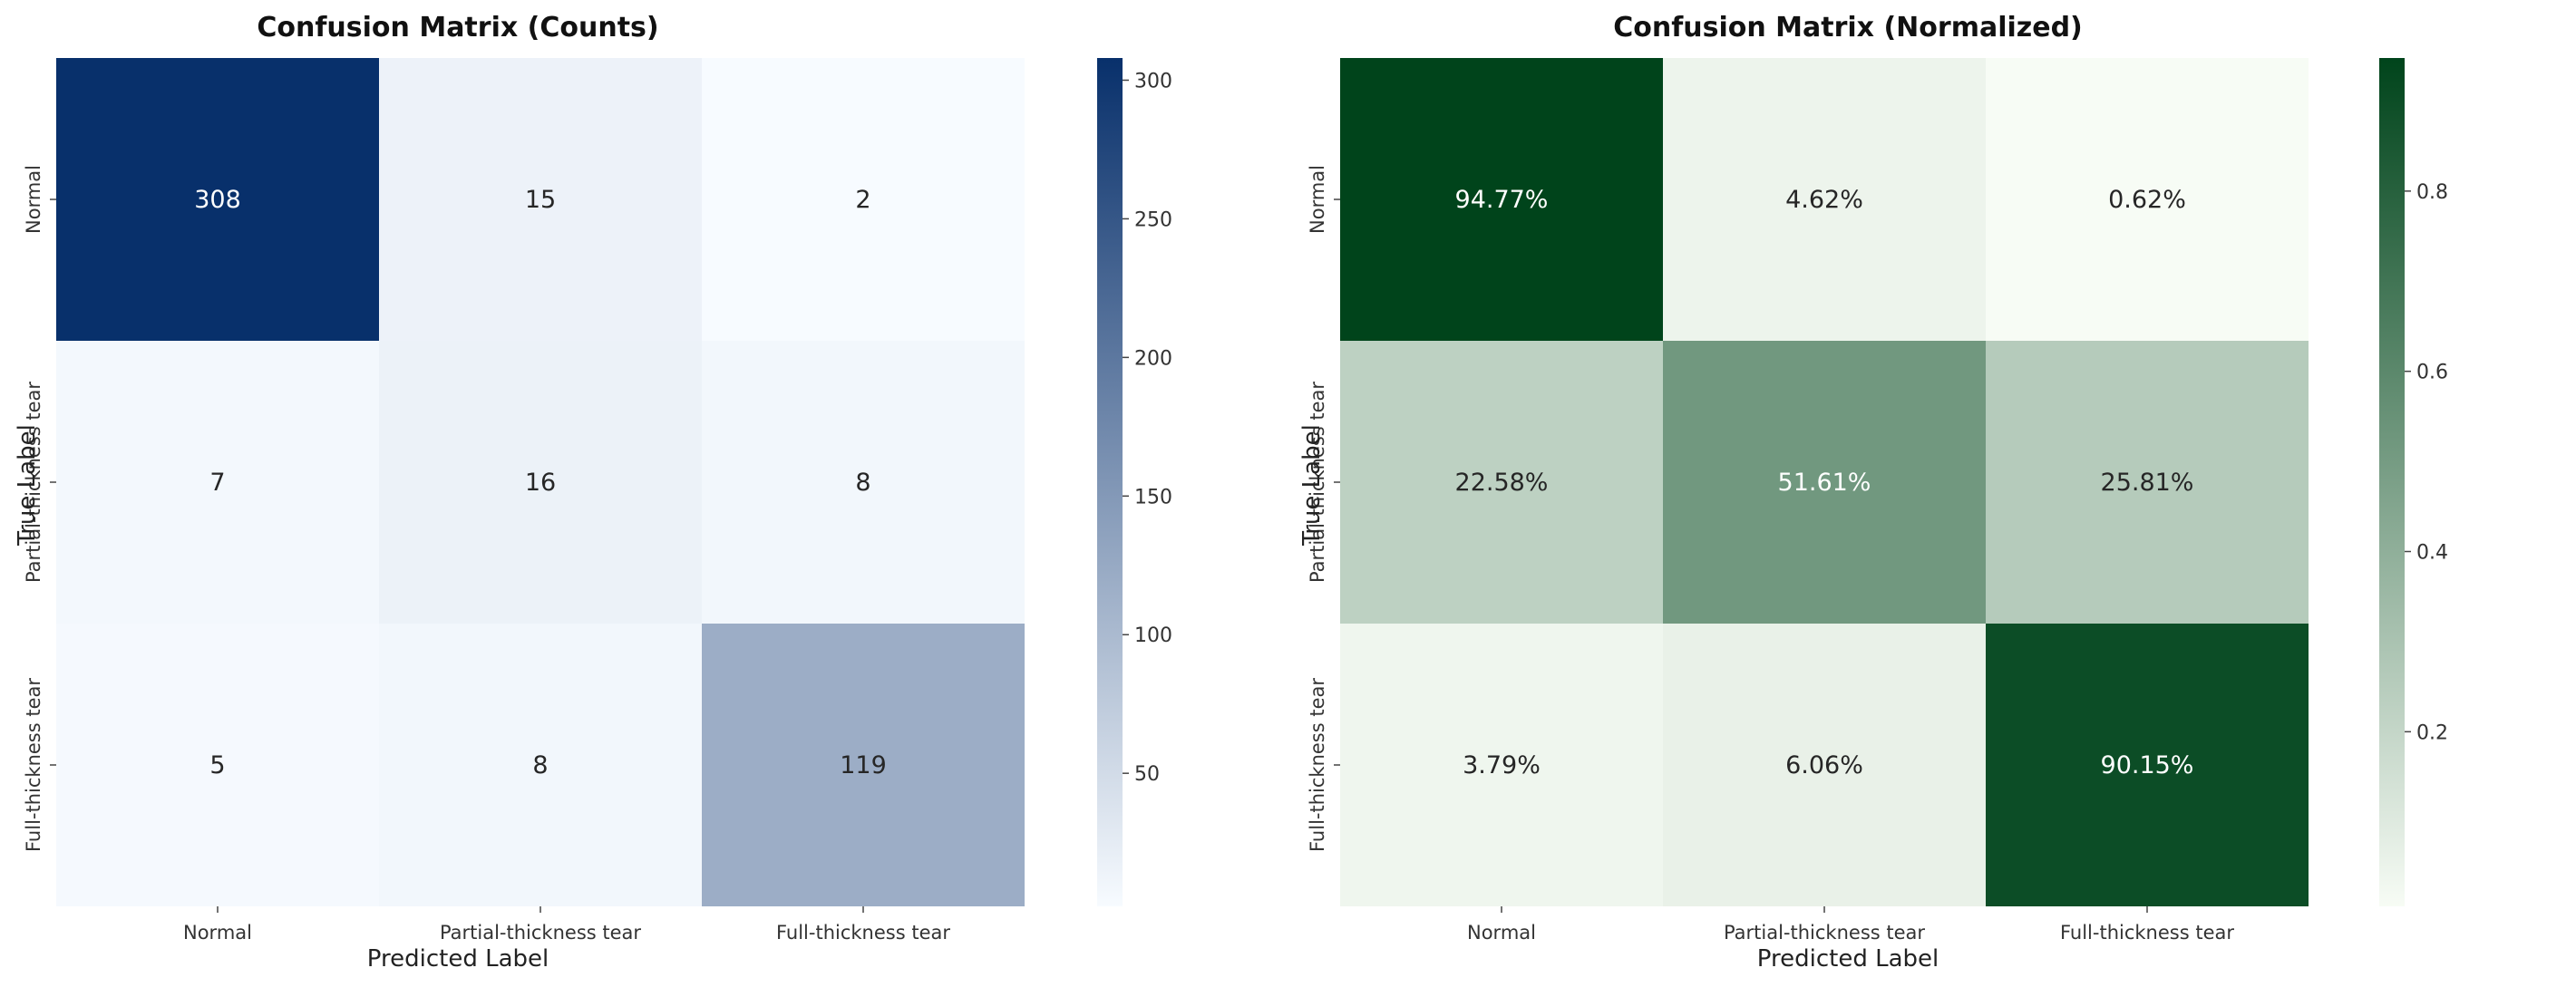  I want to click on normalized-colorbar-tick-label: 0.6, so click(2432, 373).